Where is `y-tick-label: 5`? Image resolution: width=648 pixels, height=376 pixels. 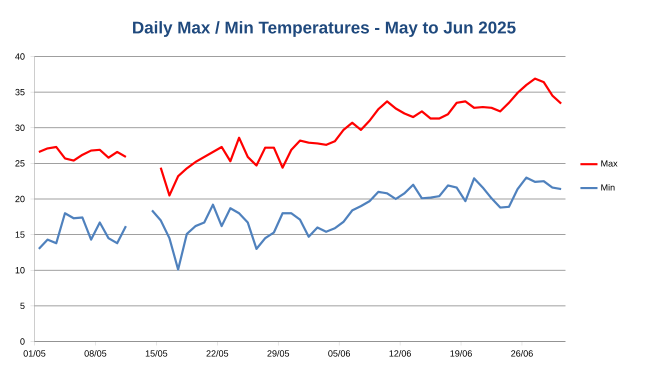
y-tick-label: 5 is located at coordinates (22, 306).